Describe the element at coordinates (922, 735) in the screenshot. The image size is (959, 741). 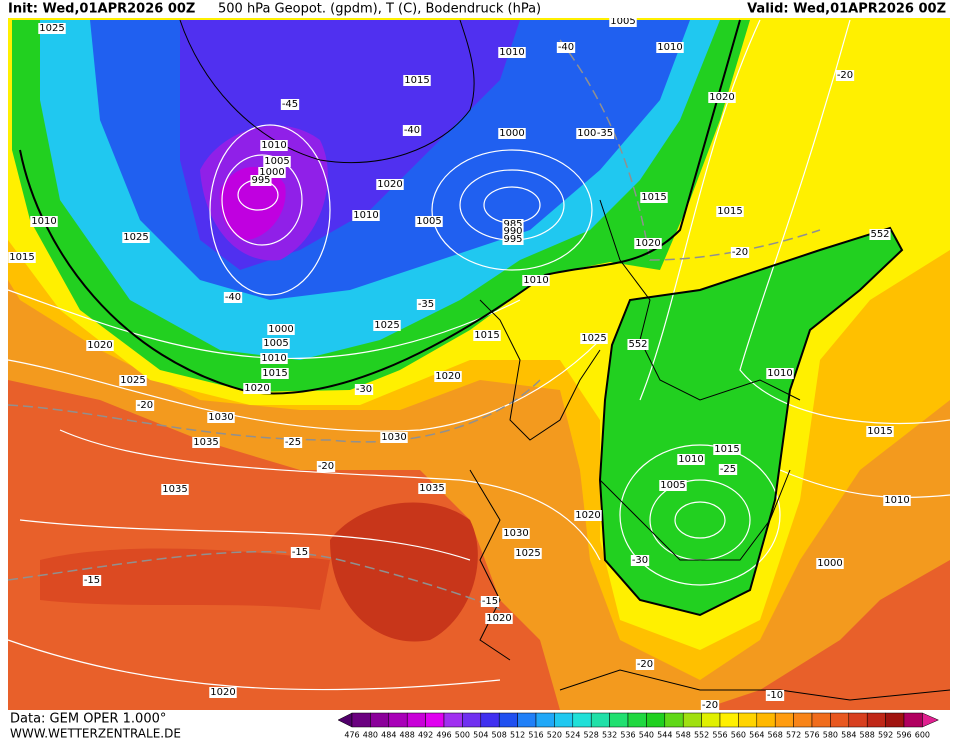
I see `colorbar-label: 600` at that location.